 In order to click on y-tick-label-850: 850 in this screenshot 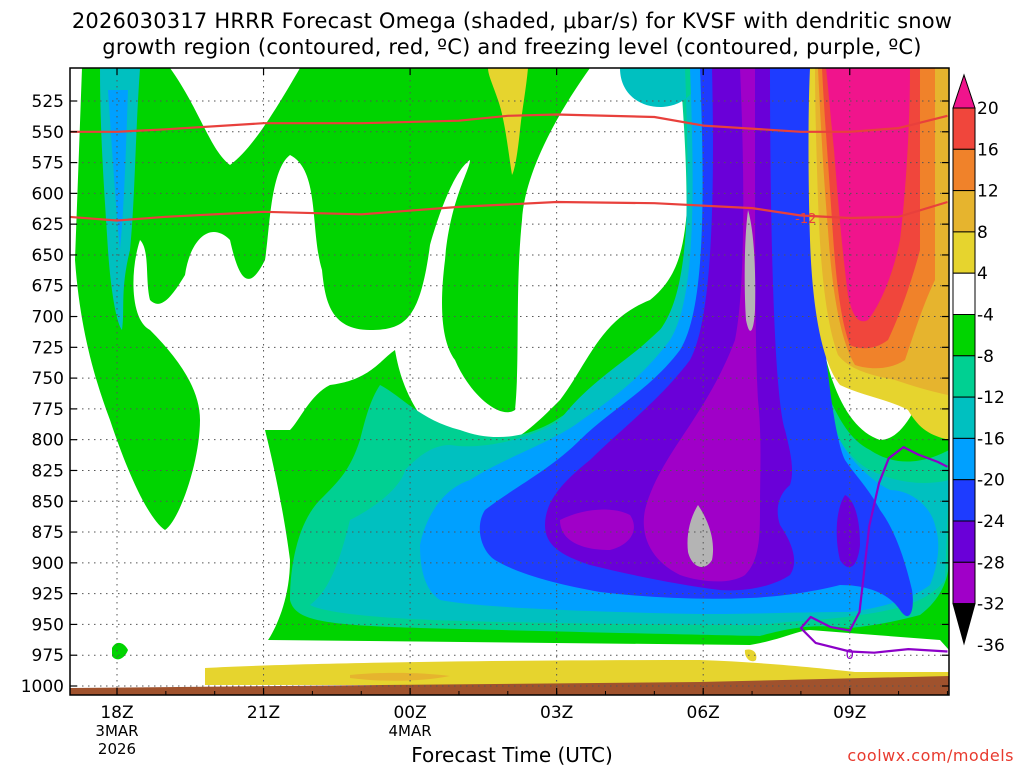, I will do `click(48, 502)`.